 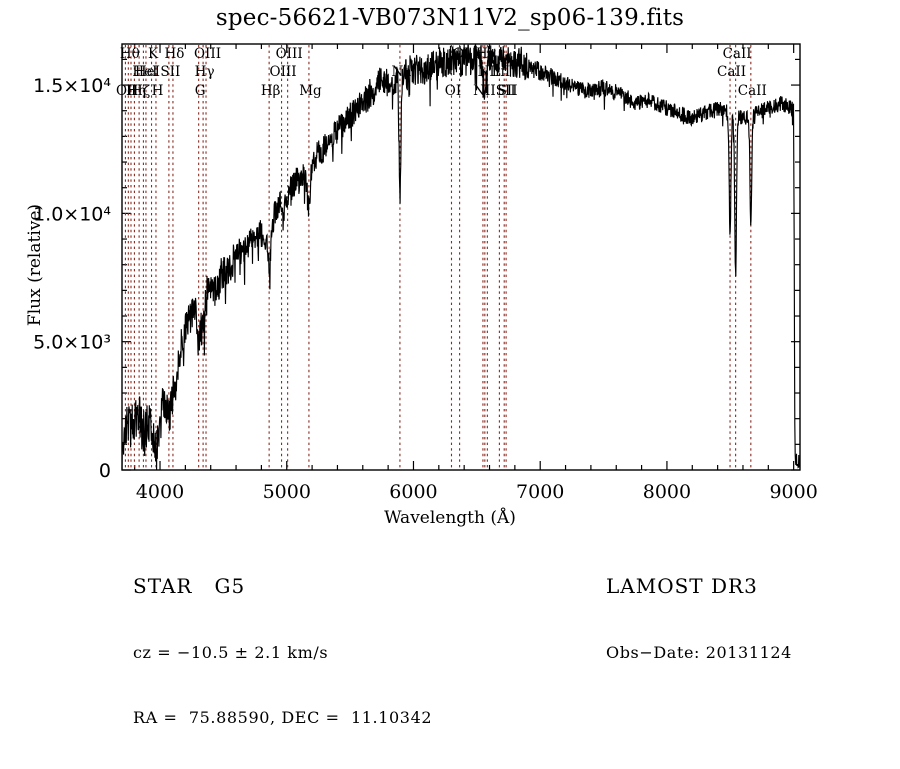 What do you see at coordinates (200, 91) in the screenshot?
I see `line-label-G: G` at bounding box center [200, 91].